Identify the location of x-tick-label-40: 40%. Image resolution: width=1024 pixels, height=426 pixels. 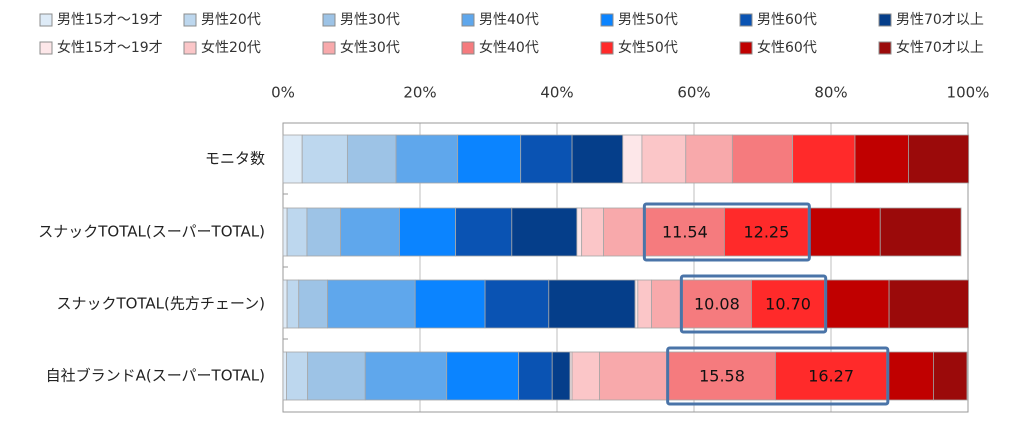
(556, 93).